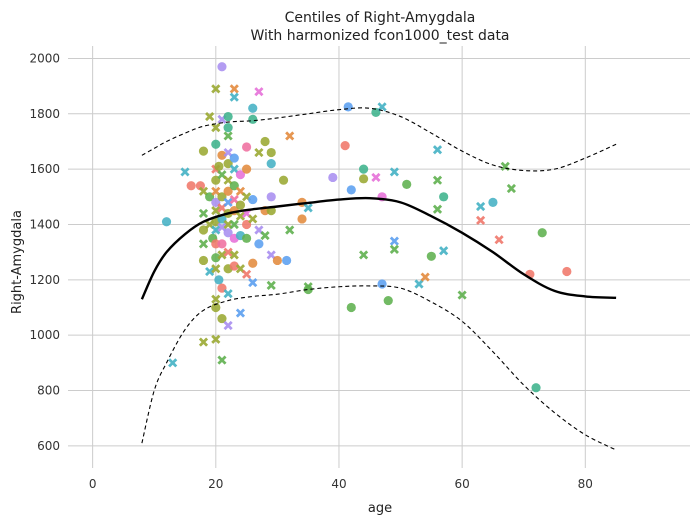 Image resolution: width=700 pixels, height=524 pixels. I want to click on y-tick-label: 1200, so click(44, 280).